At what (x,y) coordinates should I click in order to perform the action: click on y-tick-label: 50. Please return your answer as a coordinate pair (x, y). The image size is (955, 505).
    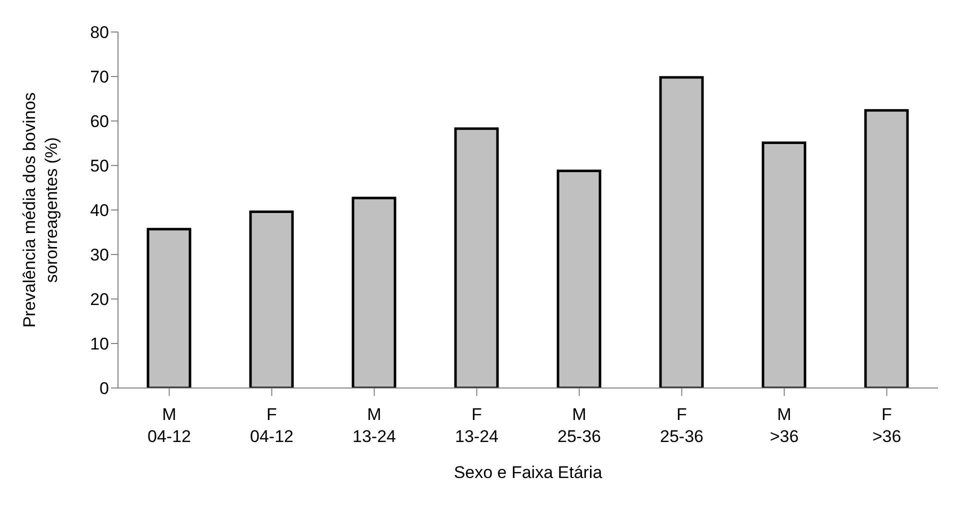
    Looking at the image, I should click on (99, 166).